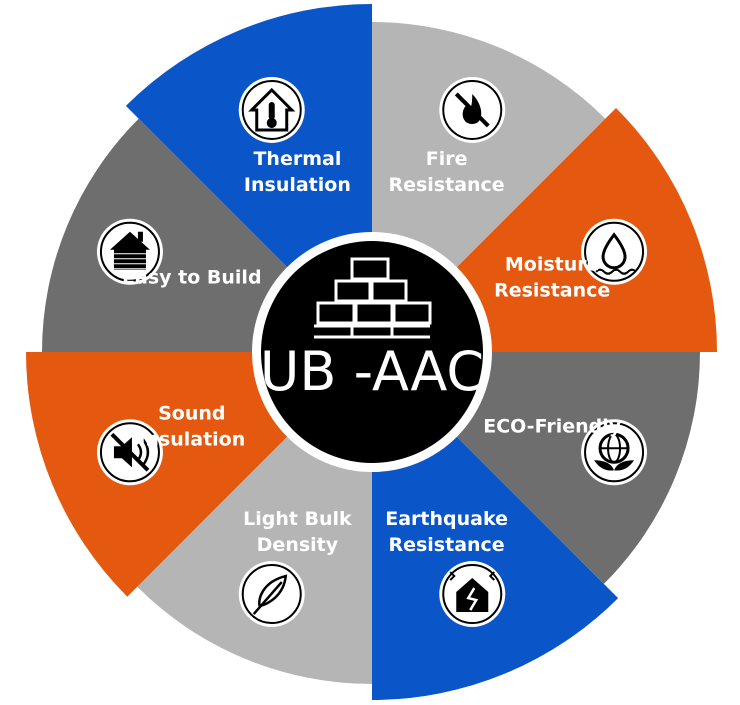 Image resolution: width=740 pixels, height=705 pixels. I want to click on segment-label-easy-to-build-1: Easy to Build, so click(192, 277).